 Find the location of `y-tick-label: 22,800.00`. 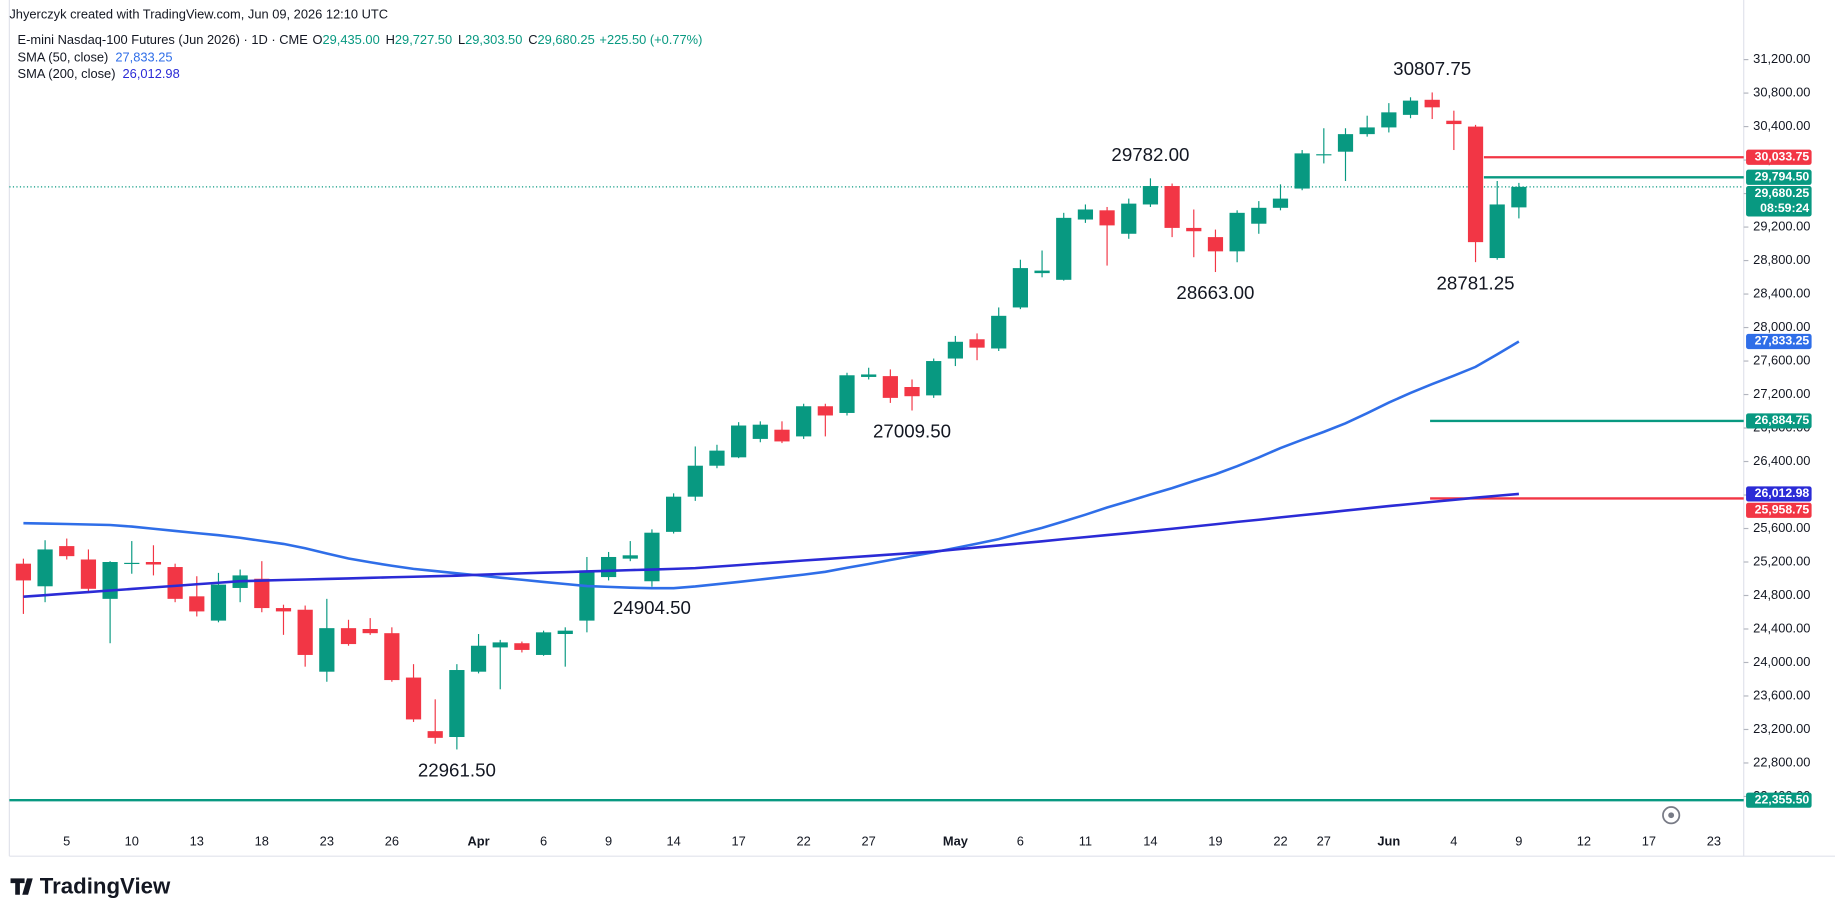

y-tick-label: 22,800.00 is located at coordinates (1781, 761).